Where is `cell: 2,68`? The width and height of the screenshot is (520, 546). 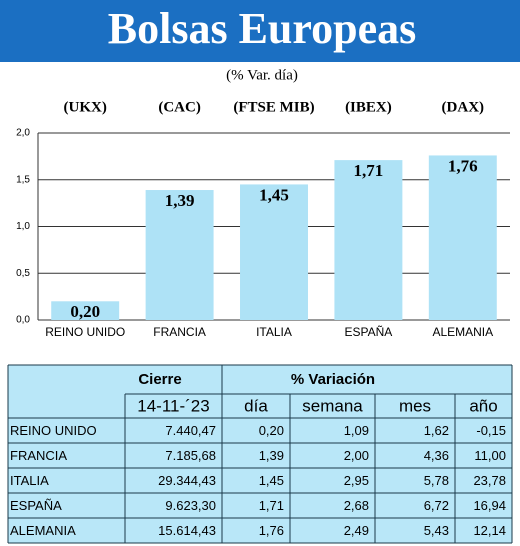
cell: 2,68 is located at coordinates (356, 505).